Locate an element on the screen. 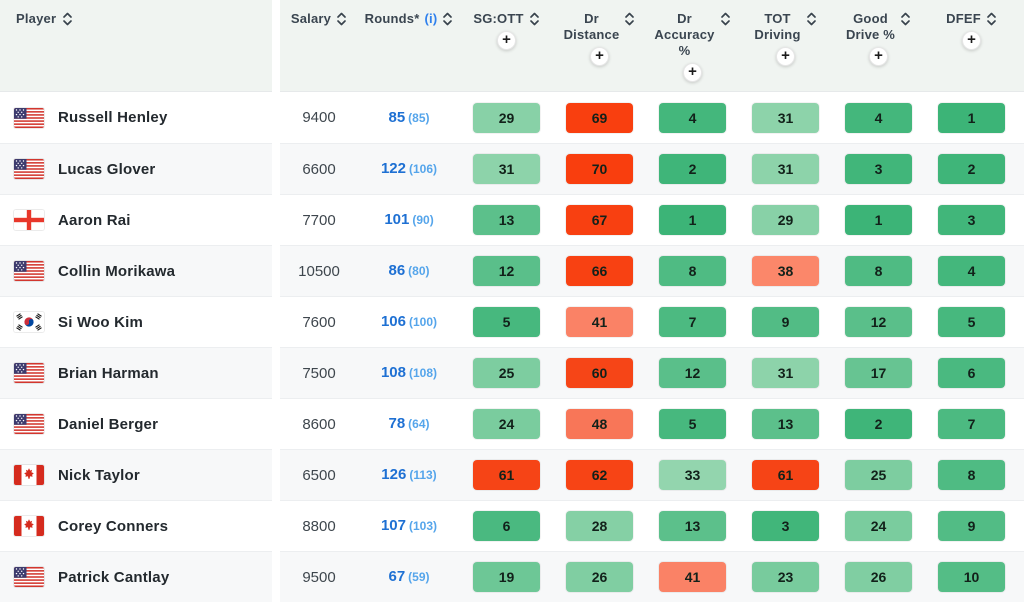 The image size is (1024, 603). rounds-secondary-value: (103) is located at coordinates (423, 526).